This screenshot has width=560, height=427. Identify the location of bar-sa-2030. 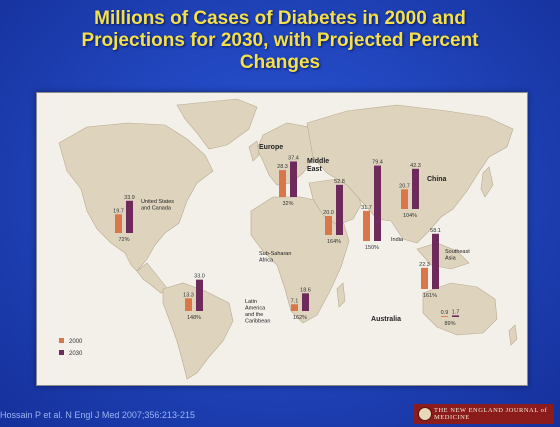
(435, 261).